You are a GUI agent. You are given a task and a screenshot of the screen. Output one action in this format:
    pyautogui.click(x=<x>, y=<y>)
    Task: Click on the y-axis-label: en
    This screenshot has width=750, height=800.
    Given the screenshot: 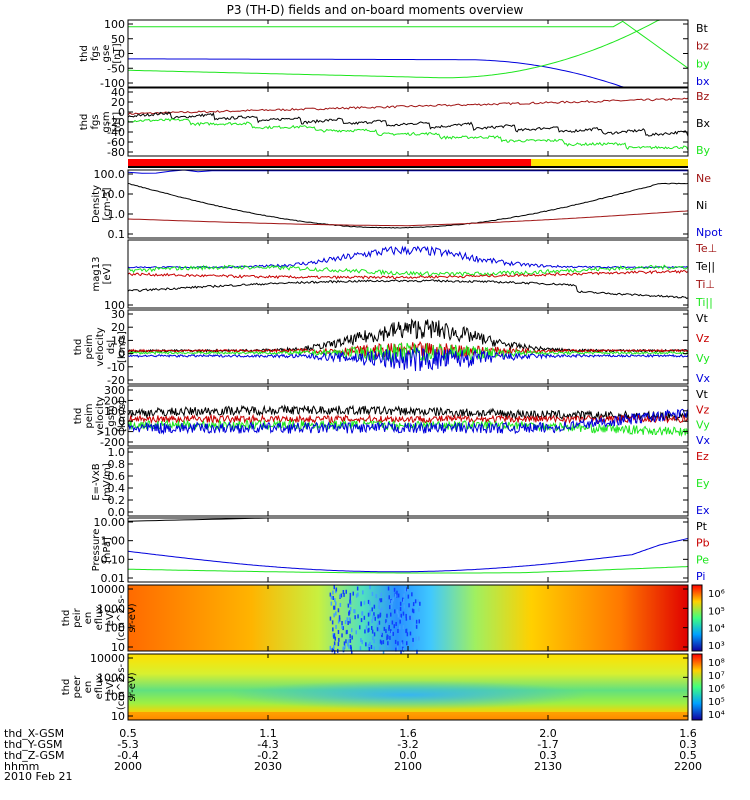 What is the action you would take?
    pyautogui.click(x=88, y=618)
    